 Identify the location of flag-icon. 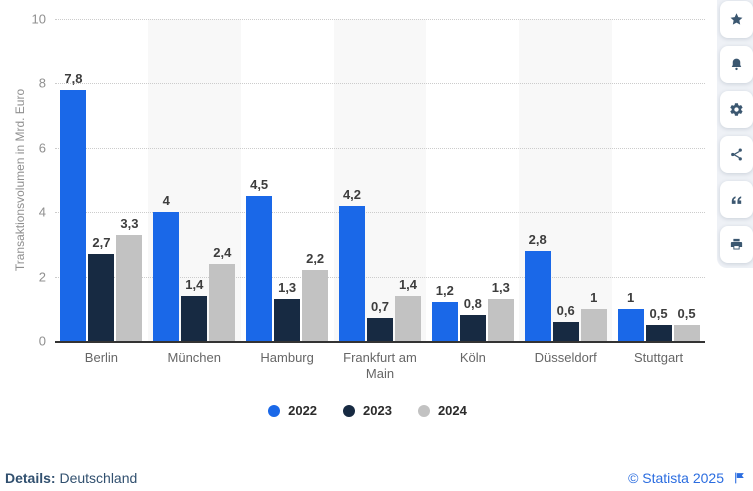
(739, 478).